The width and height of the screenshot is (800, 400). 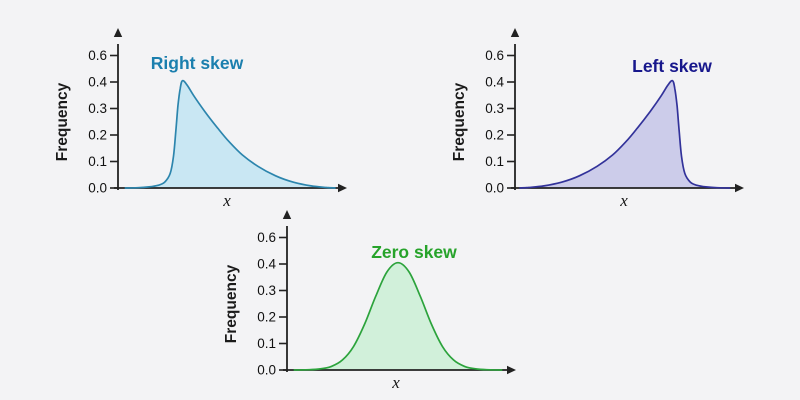 I want to click on chart-title: Left skew, so click(x=672, y=66).